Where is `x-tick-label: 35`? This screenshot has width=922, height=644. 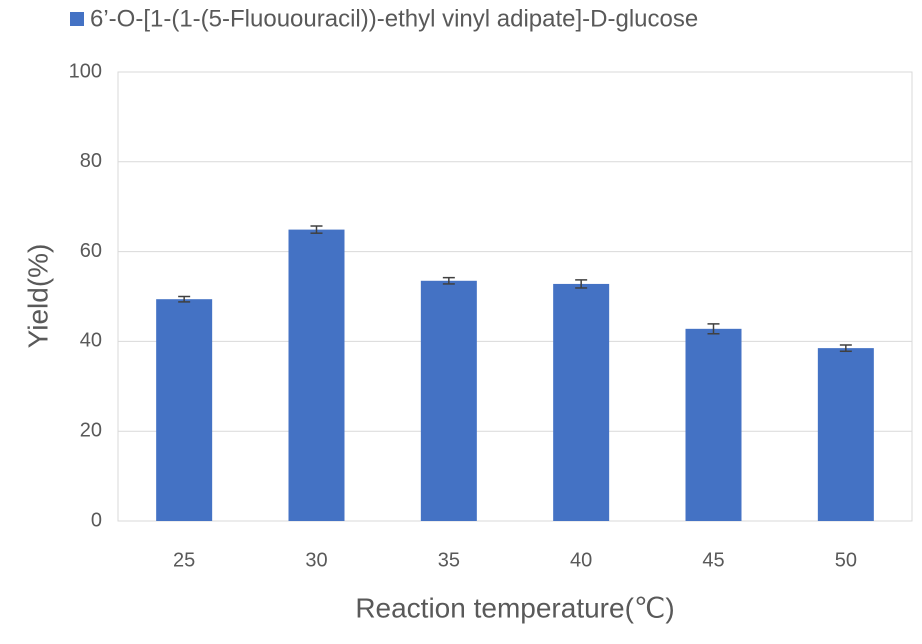
x-tick-label: 35 is located at coordinates (449, 560).